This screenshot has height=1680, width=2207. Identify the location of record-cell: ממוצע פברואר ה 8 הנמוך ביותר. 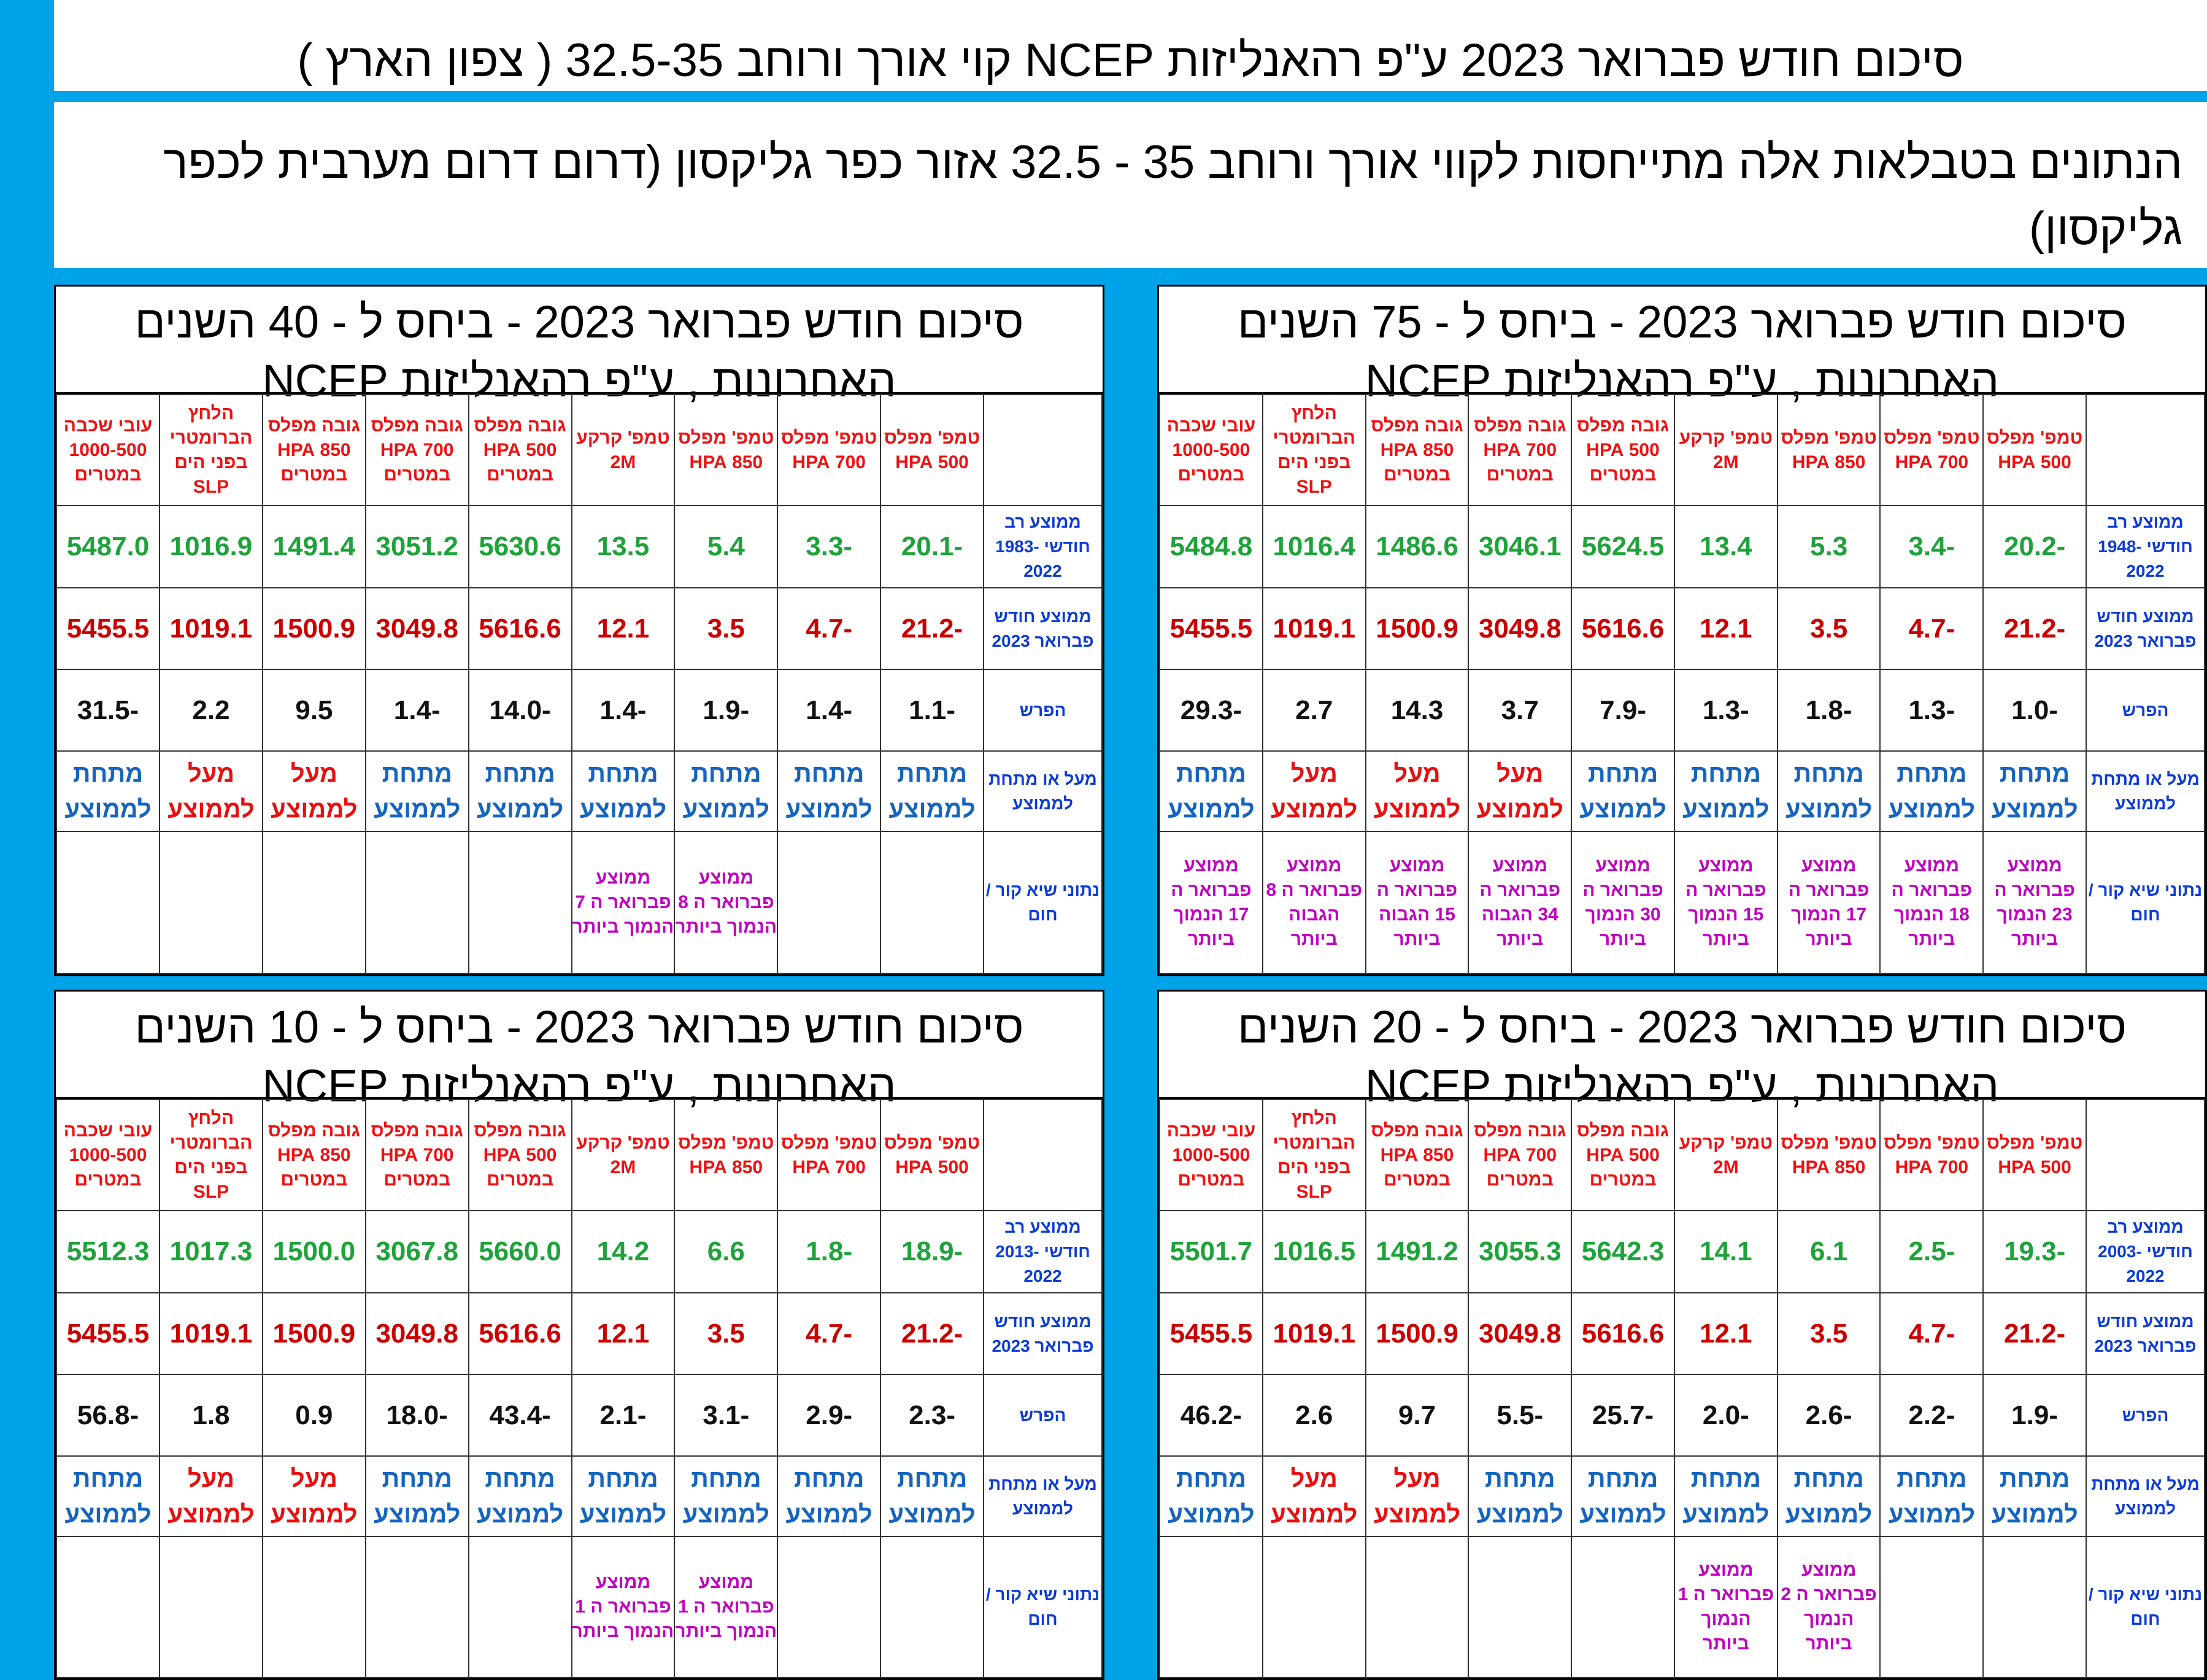
(726, 902).